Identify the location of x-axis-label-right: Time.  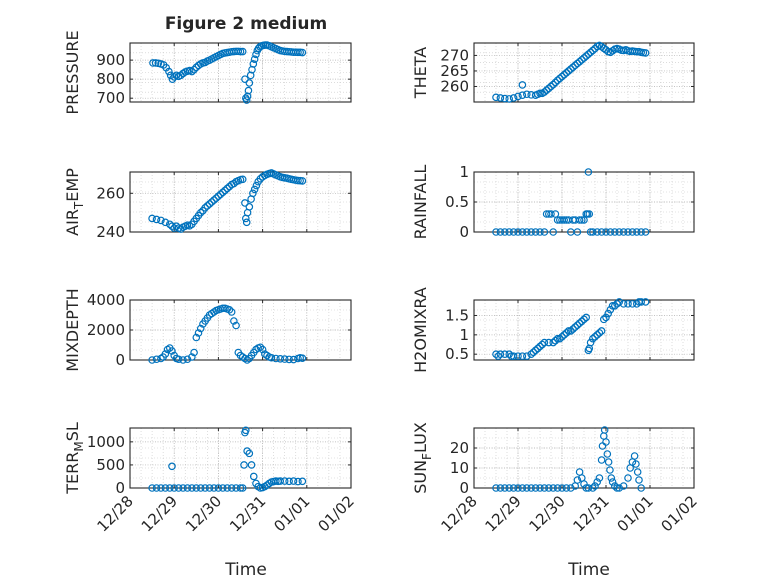
(588, 570).